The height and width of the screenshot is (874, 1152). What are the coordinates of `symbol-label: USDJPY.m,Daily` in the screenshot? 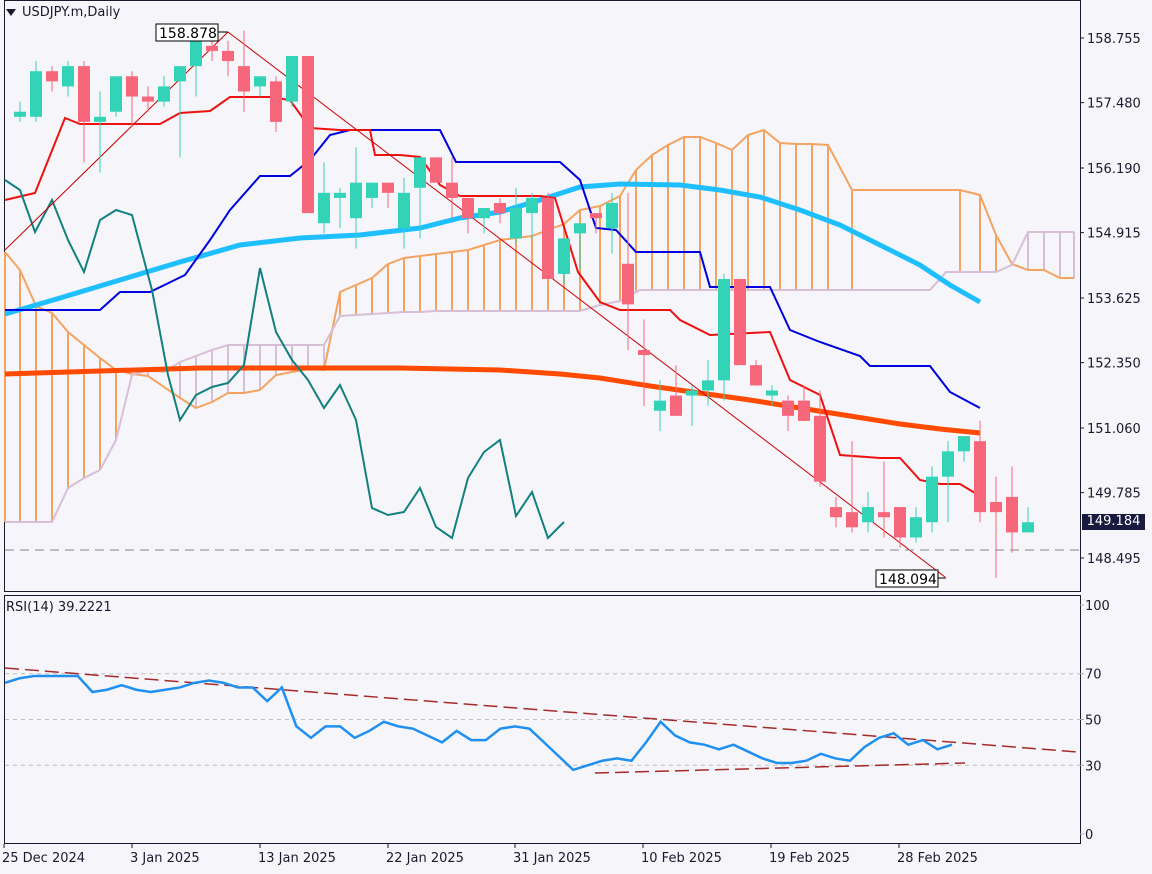 It's located at (71, 12).